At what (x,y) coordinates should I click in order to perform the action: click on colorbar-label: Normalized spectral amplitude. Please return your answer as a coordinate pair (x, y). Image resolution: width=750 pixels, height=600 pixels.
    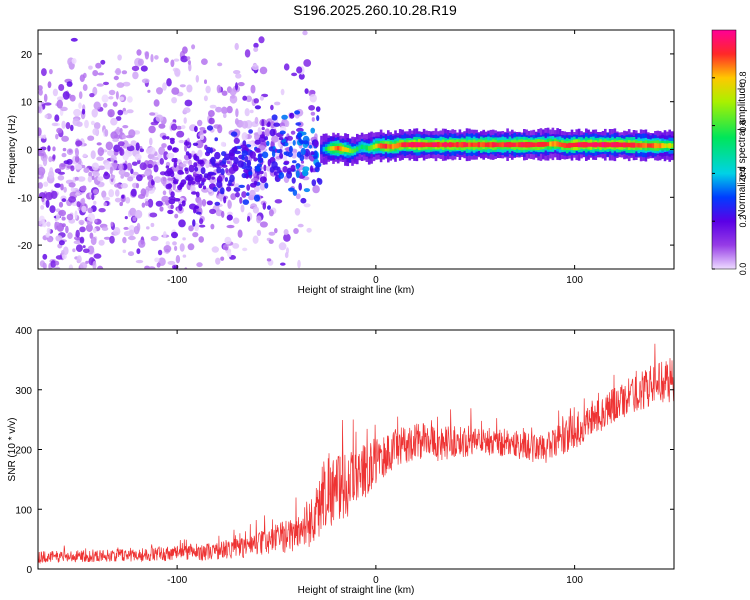
    Looking at the image, I should click on (742, 149).